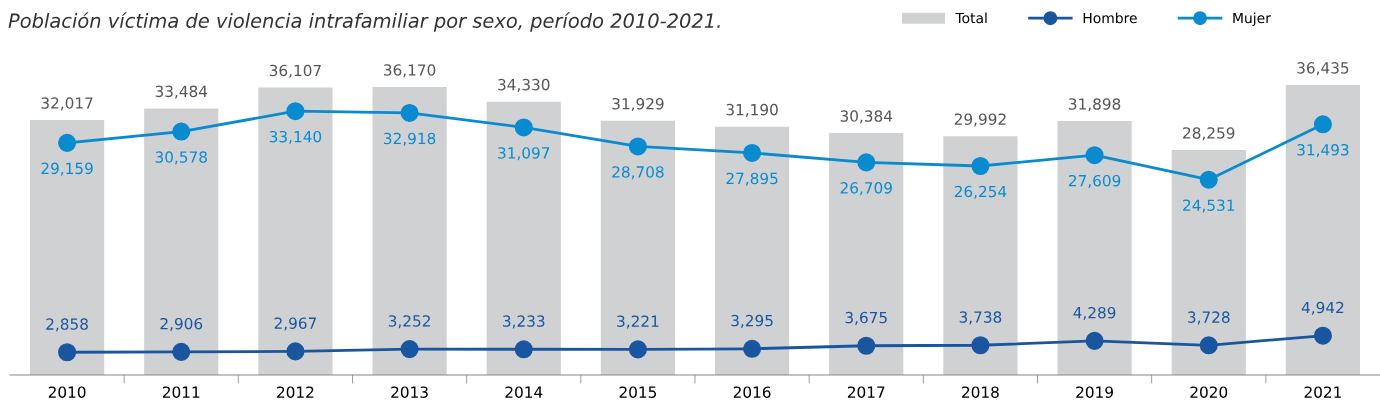  I want to click on data-label: 36,170, so click(410, 71).